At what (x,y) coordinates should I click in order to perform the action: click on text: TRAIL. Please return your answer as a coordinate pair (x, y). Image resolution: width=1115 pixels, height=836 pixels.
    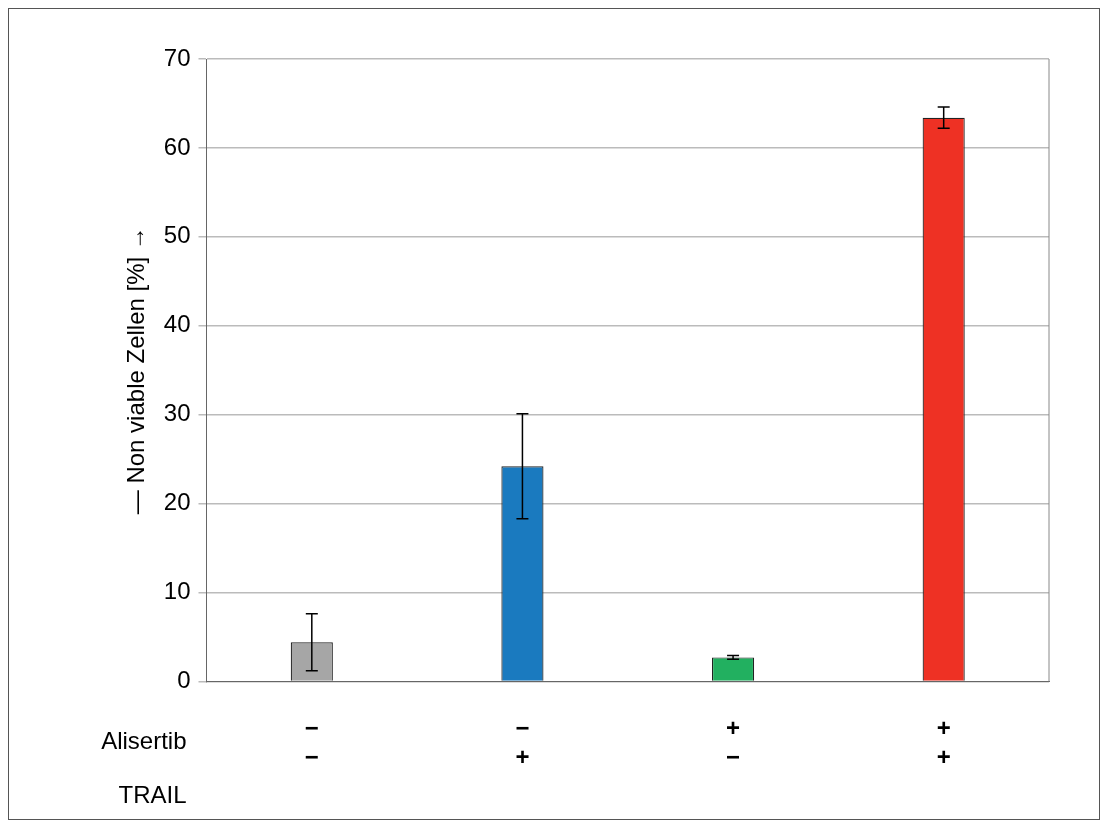
    Looking at the image, I should click on (152, 795).